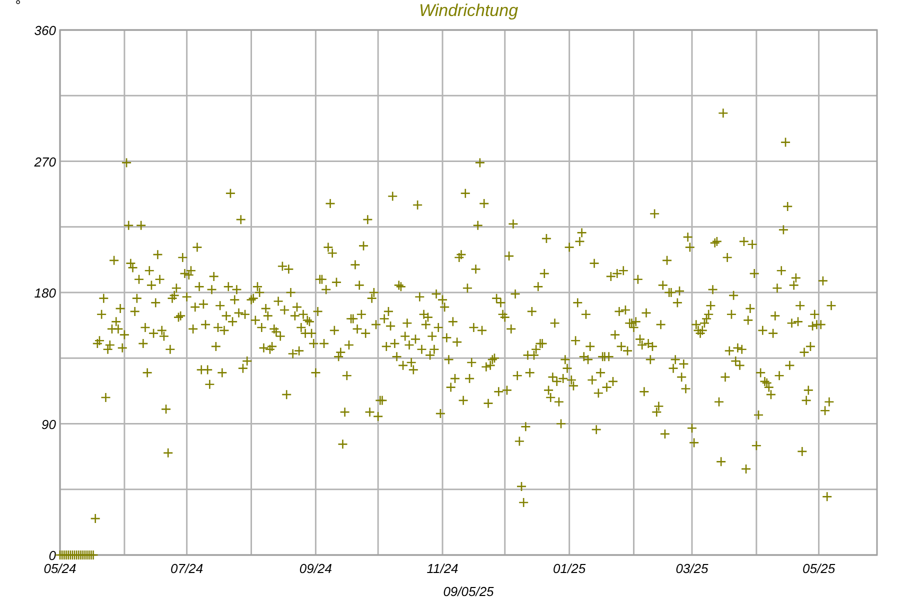 The height and width of the screenshot is (600, 900). I want to click on y-tick-label: 360, so click(45, 30).